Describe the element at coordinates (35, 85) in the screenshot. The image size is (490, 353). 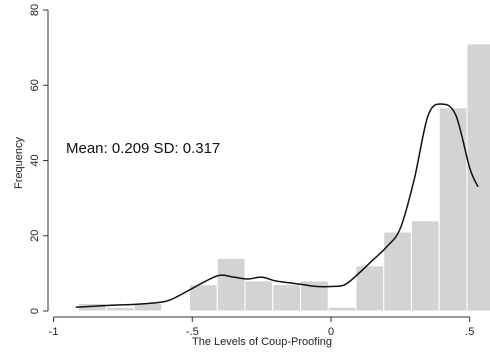
I see `y-tick-label: 60` at that location.